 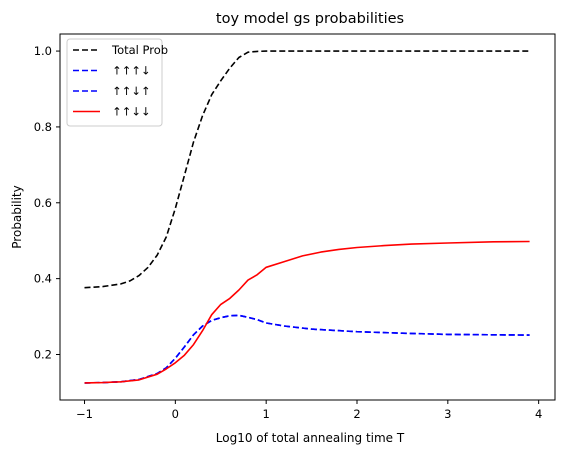 What do you see at coordinates (447, 414) in the screenshot?
I see `x-tick-label: 3` at bounding box center [447, 414].